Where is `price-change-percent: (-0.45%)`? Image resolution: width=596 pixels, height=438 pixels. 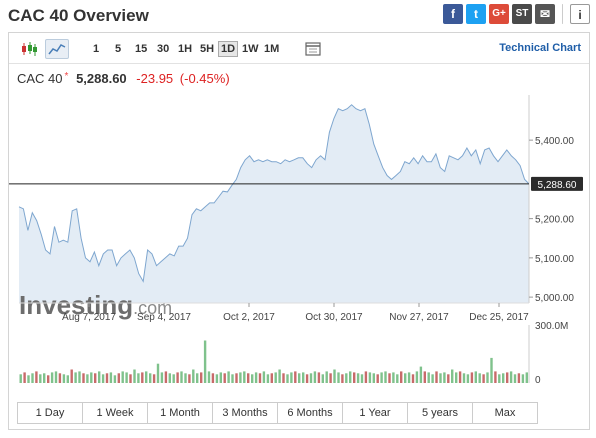 price-change-percent: (-0.45%) is located at coordinates (204, 78).